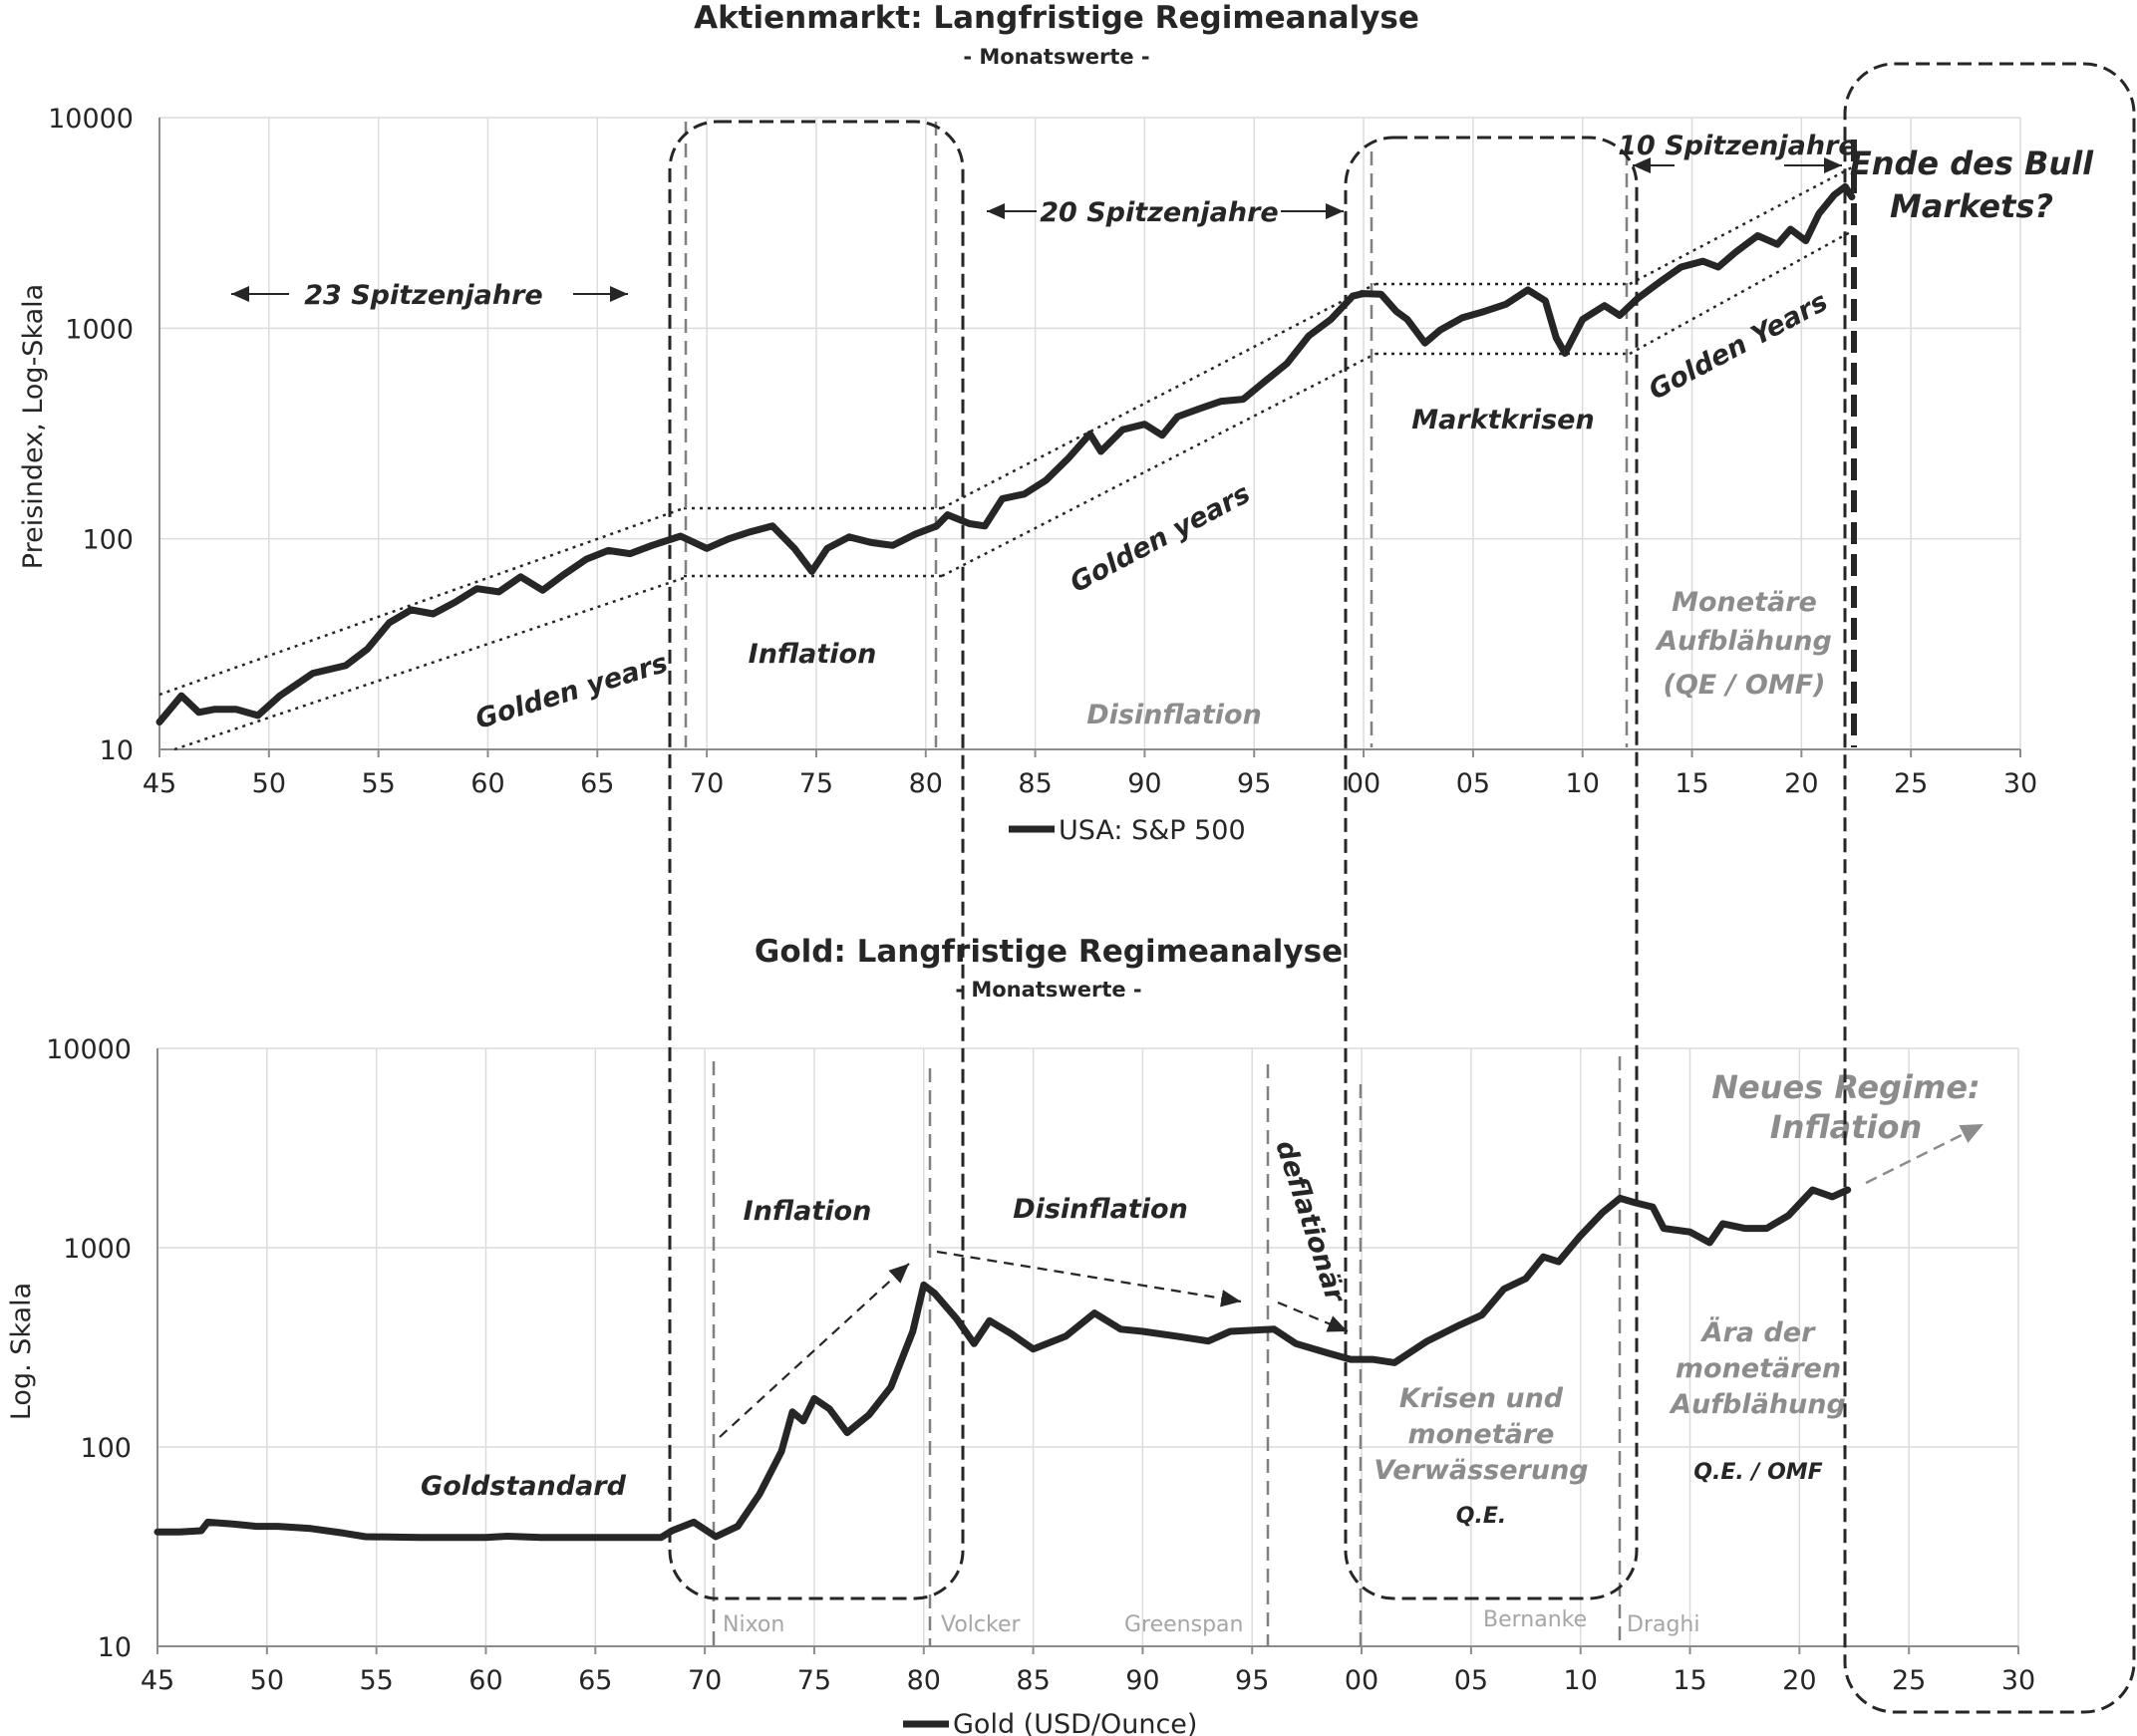 The image size is (2137, 1736). Describe the element at coordinates (1313, 1317) in the screenshot. I see `arrow-deflationaer-trend` at that location.